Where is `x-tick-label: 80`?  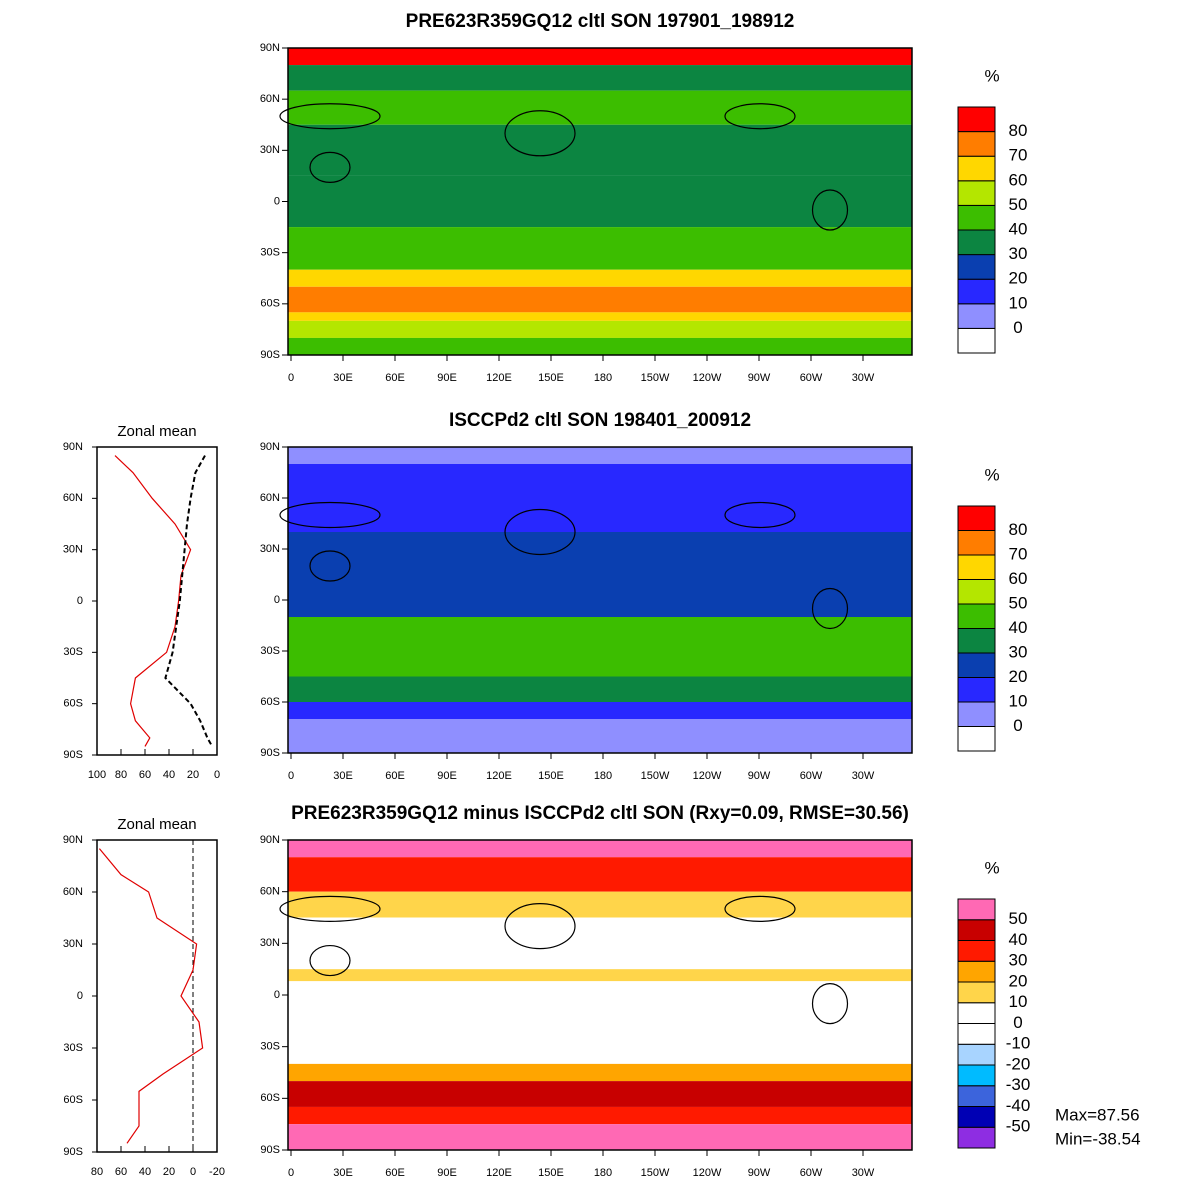
x-tick-label: 80 is located at coordinates (97, 1172).